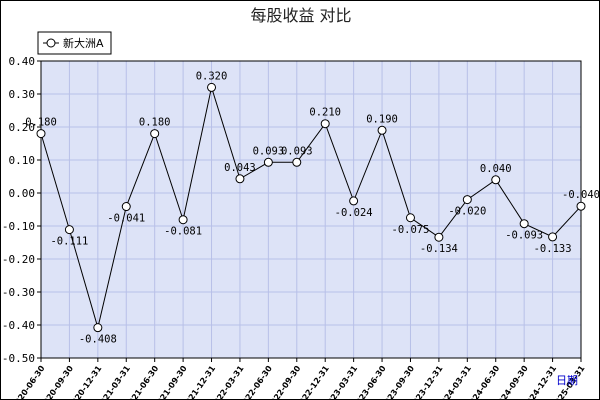  Describe the element at coordinates (69, 242) in the screenshot. I see `data-label: -0.111` at that location.